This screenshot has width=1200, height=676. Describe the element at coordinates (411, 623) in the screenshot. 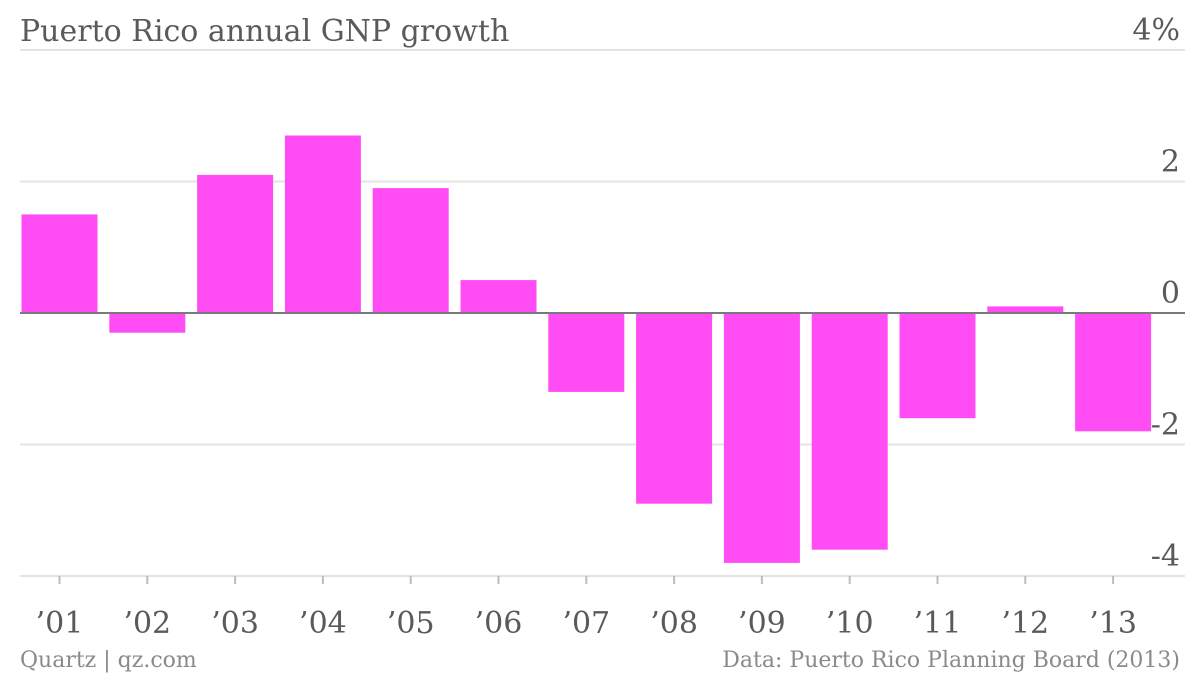

I see `x-tick-label: ’05` at that location.